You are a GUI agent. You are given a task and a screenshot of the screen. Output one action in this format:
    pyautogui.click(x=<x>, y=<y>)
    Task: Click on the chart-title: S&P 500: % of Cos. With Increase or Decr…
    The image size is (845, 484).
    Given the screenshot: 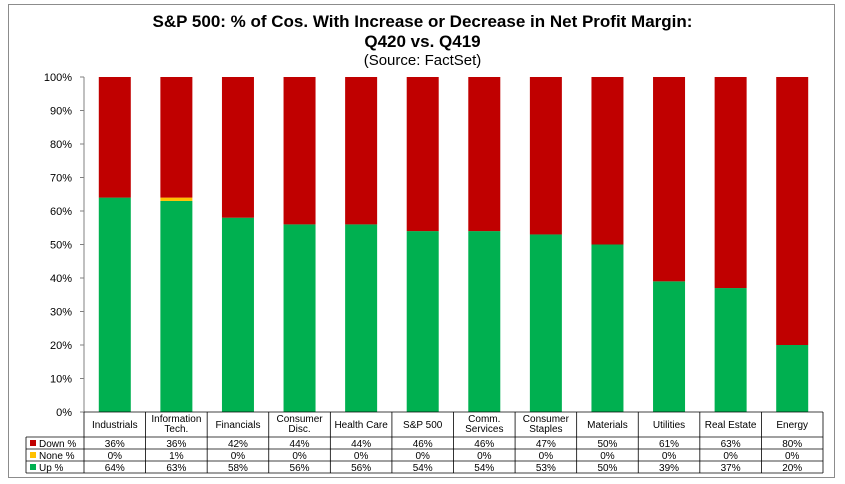 What is the action you would take?
    pyautogui.click(x=422, y=21)
    